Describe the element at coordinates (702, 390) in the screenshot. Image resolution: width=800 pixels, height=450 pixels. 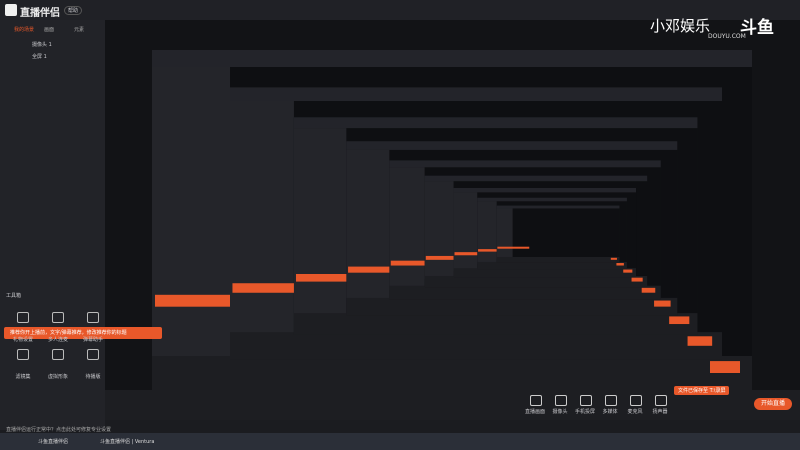
I see `saved-tip: 文件已保存至 T:\录屏` at that location.